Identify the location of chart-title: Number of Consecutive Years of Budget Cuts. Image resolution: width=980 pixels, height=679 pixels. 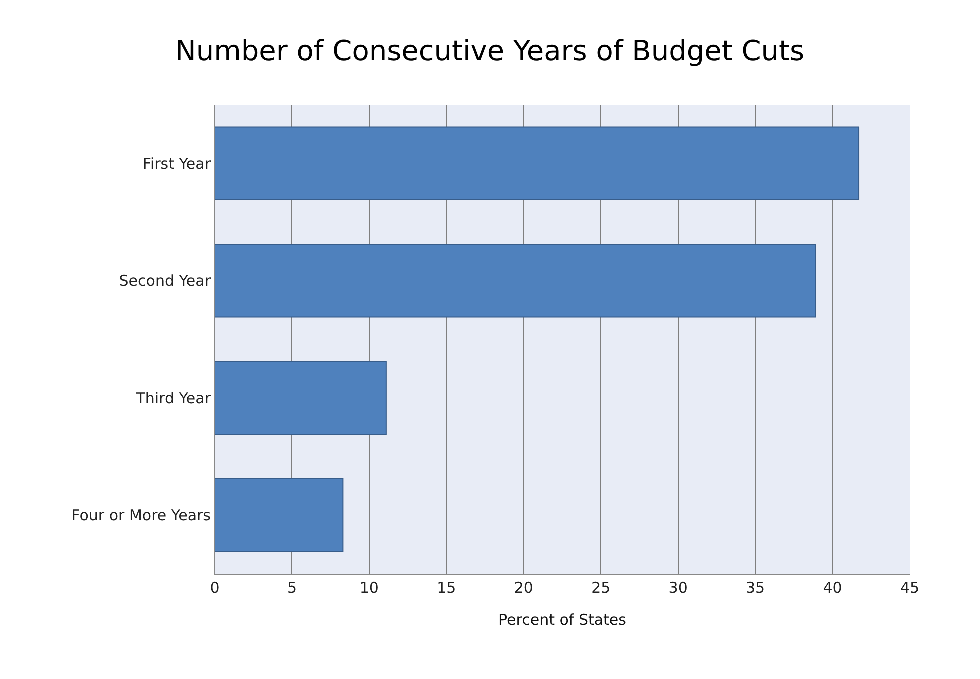
(490, 51).